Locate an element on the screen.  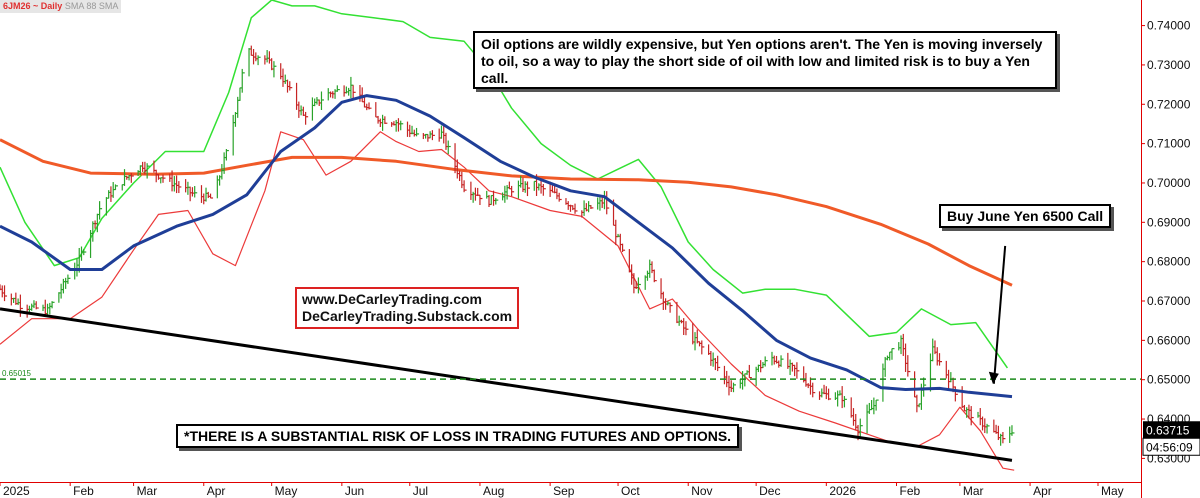
last-price-label: 0.63715 is located at coordinates (1168, 430).